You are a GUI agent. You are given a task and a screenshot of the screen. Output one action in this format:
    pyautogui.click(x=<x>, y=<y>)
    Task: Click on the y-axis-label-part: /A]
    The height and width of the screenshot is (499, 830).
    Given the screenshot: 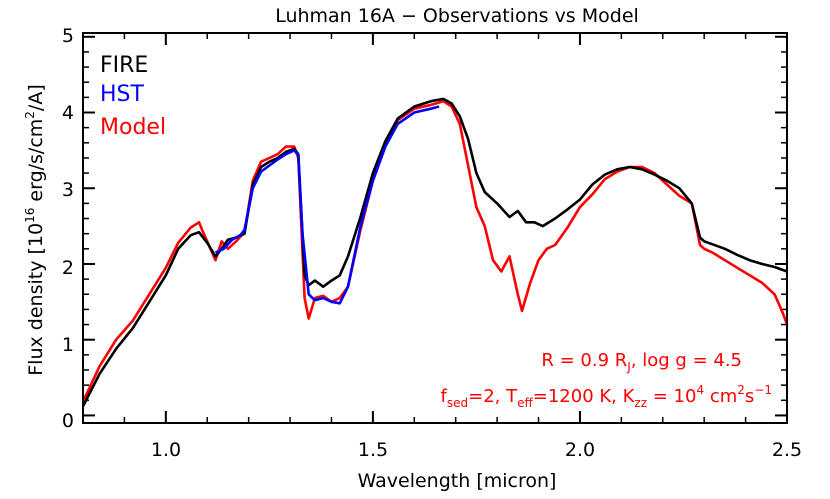 What is the action you would take?
    pyautogui.click(x=36, y=97)
    